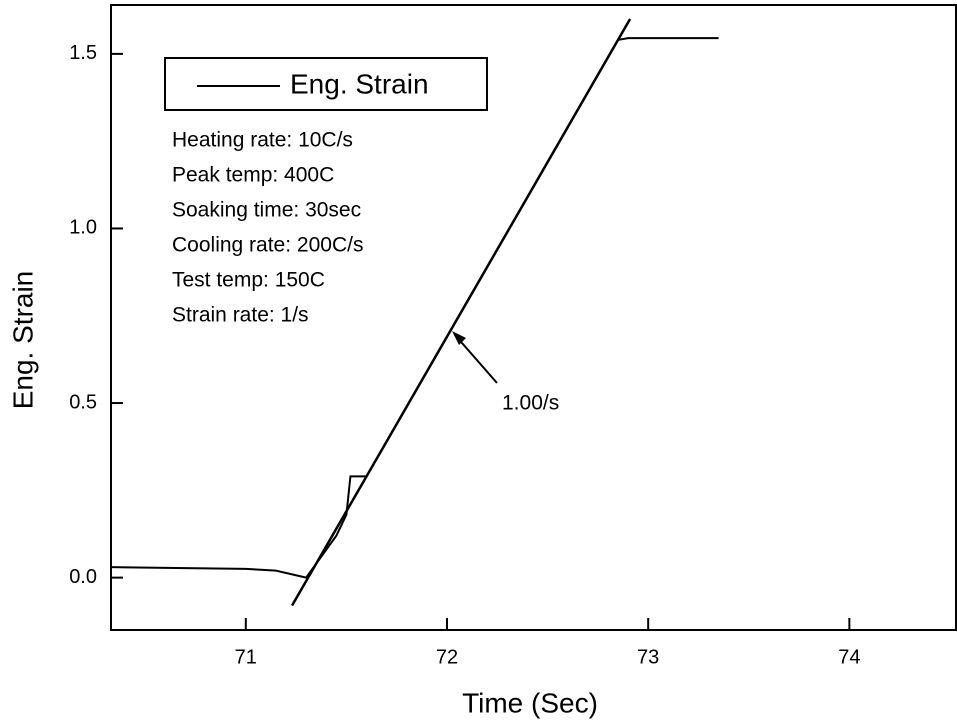 Image resolution: width=957 pixels, height=725 pixels. Describe the element at coordinates (530, 403) in the screenshot. I see `fit-label: 1.00/s` at that location.